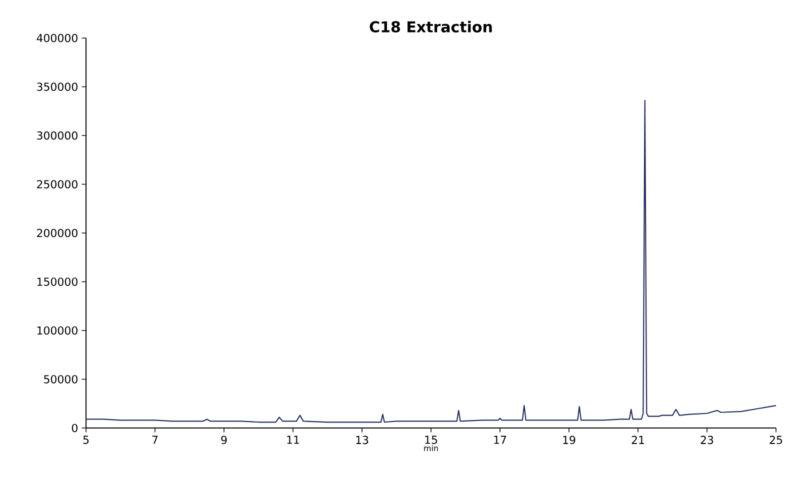 The width and height of the screenshot is (787, 479). Describe the element at coordinates (57, 38) in the screenshot. I see `y-tick-label: 400000` at that location.